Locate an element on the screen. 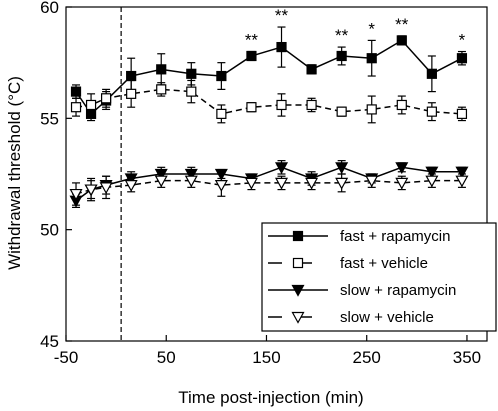 The image size is (498, 411). legend-label: fast + vehicle is located at coordinates (384, 263).